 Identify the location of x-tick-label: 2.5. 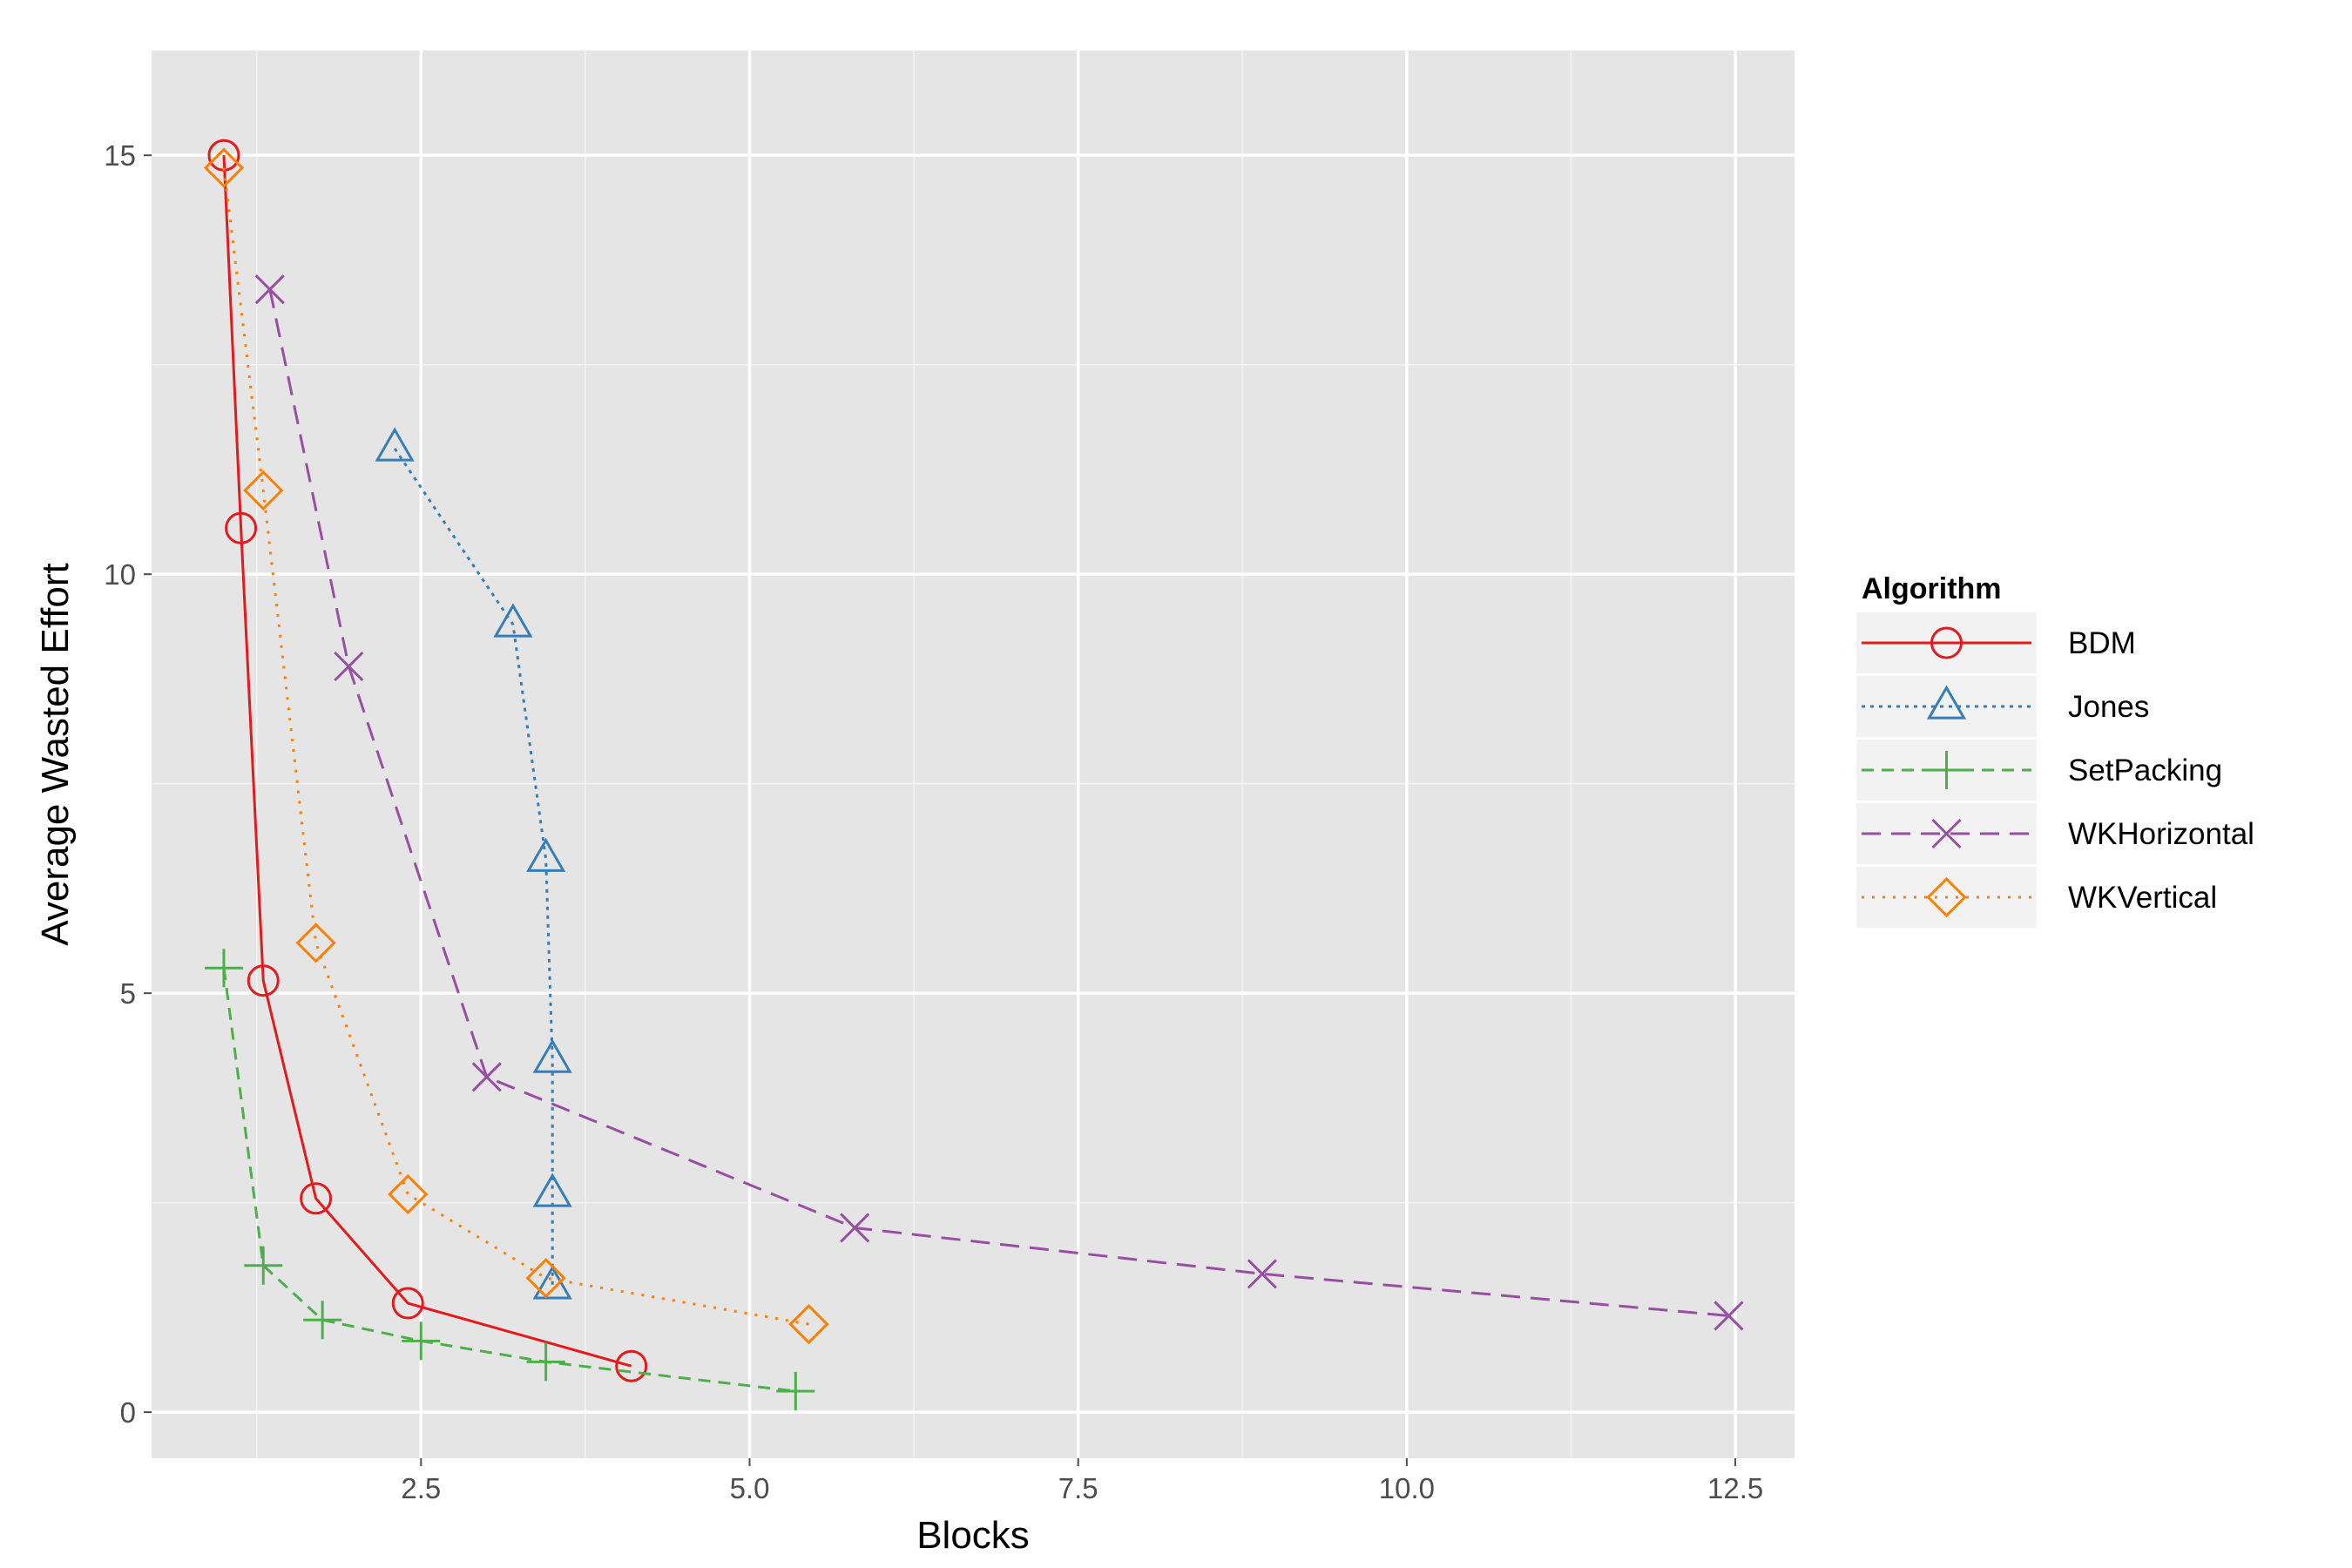
(421, 1488).